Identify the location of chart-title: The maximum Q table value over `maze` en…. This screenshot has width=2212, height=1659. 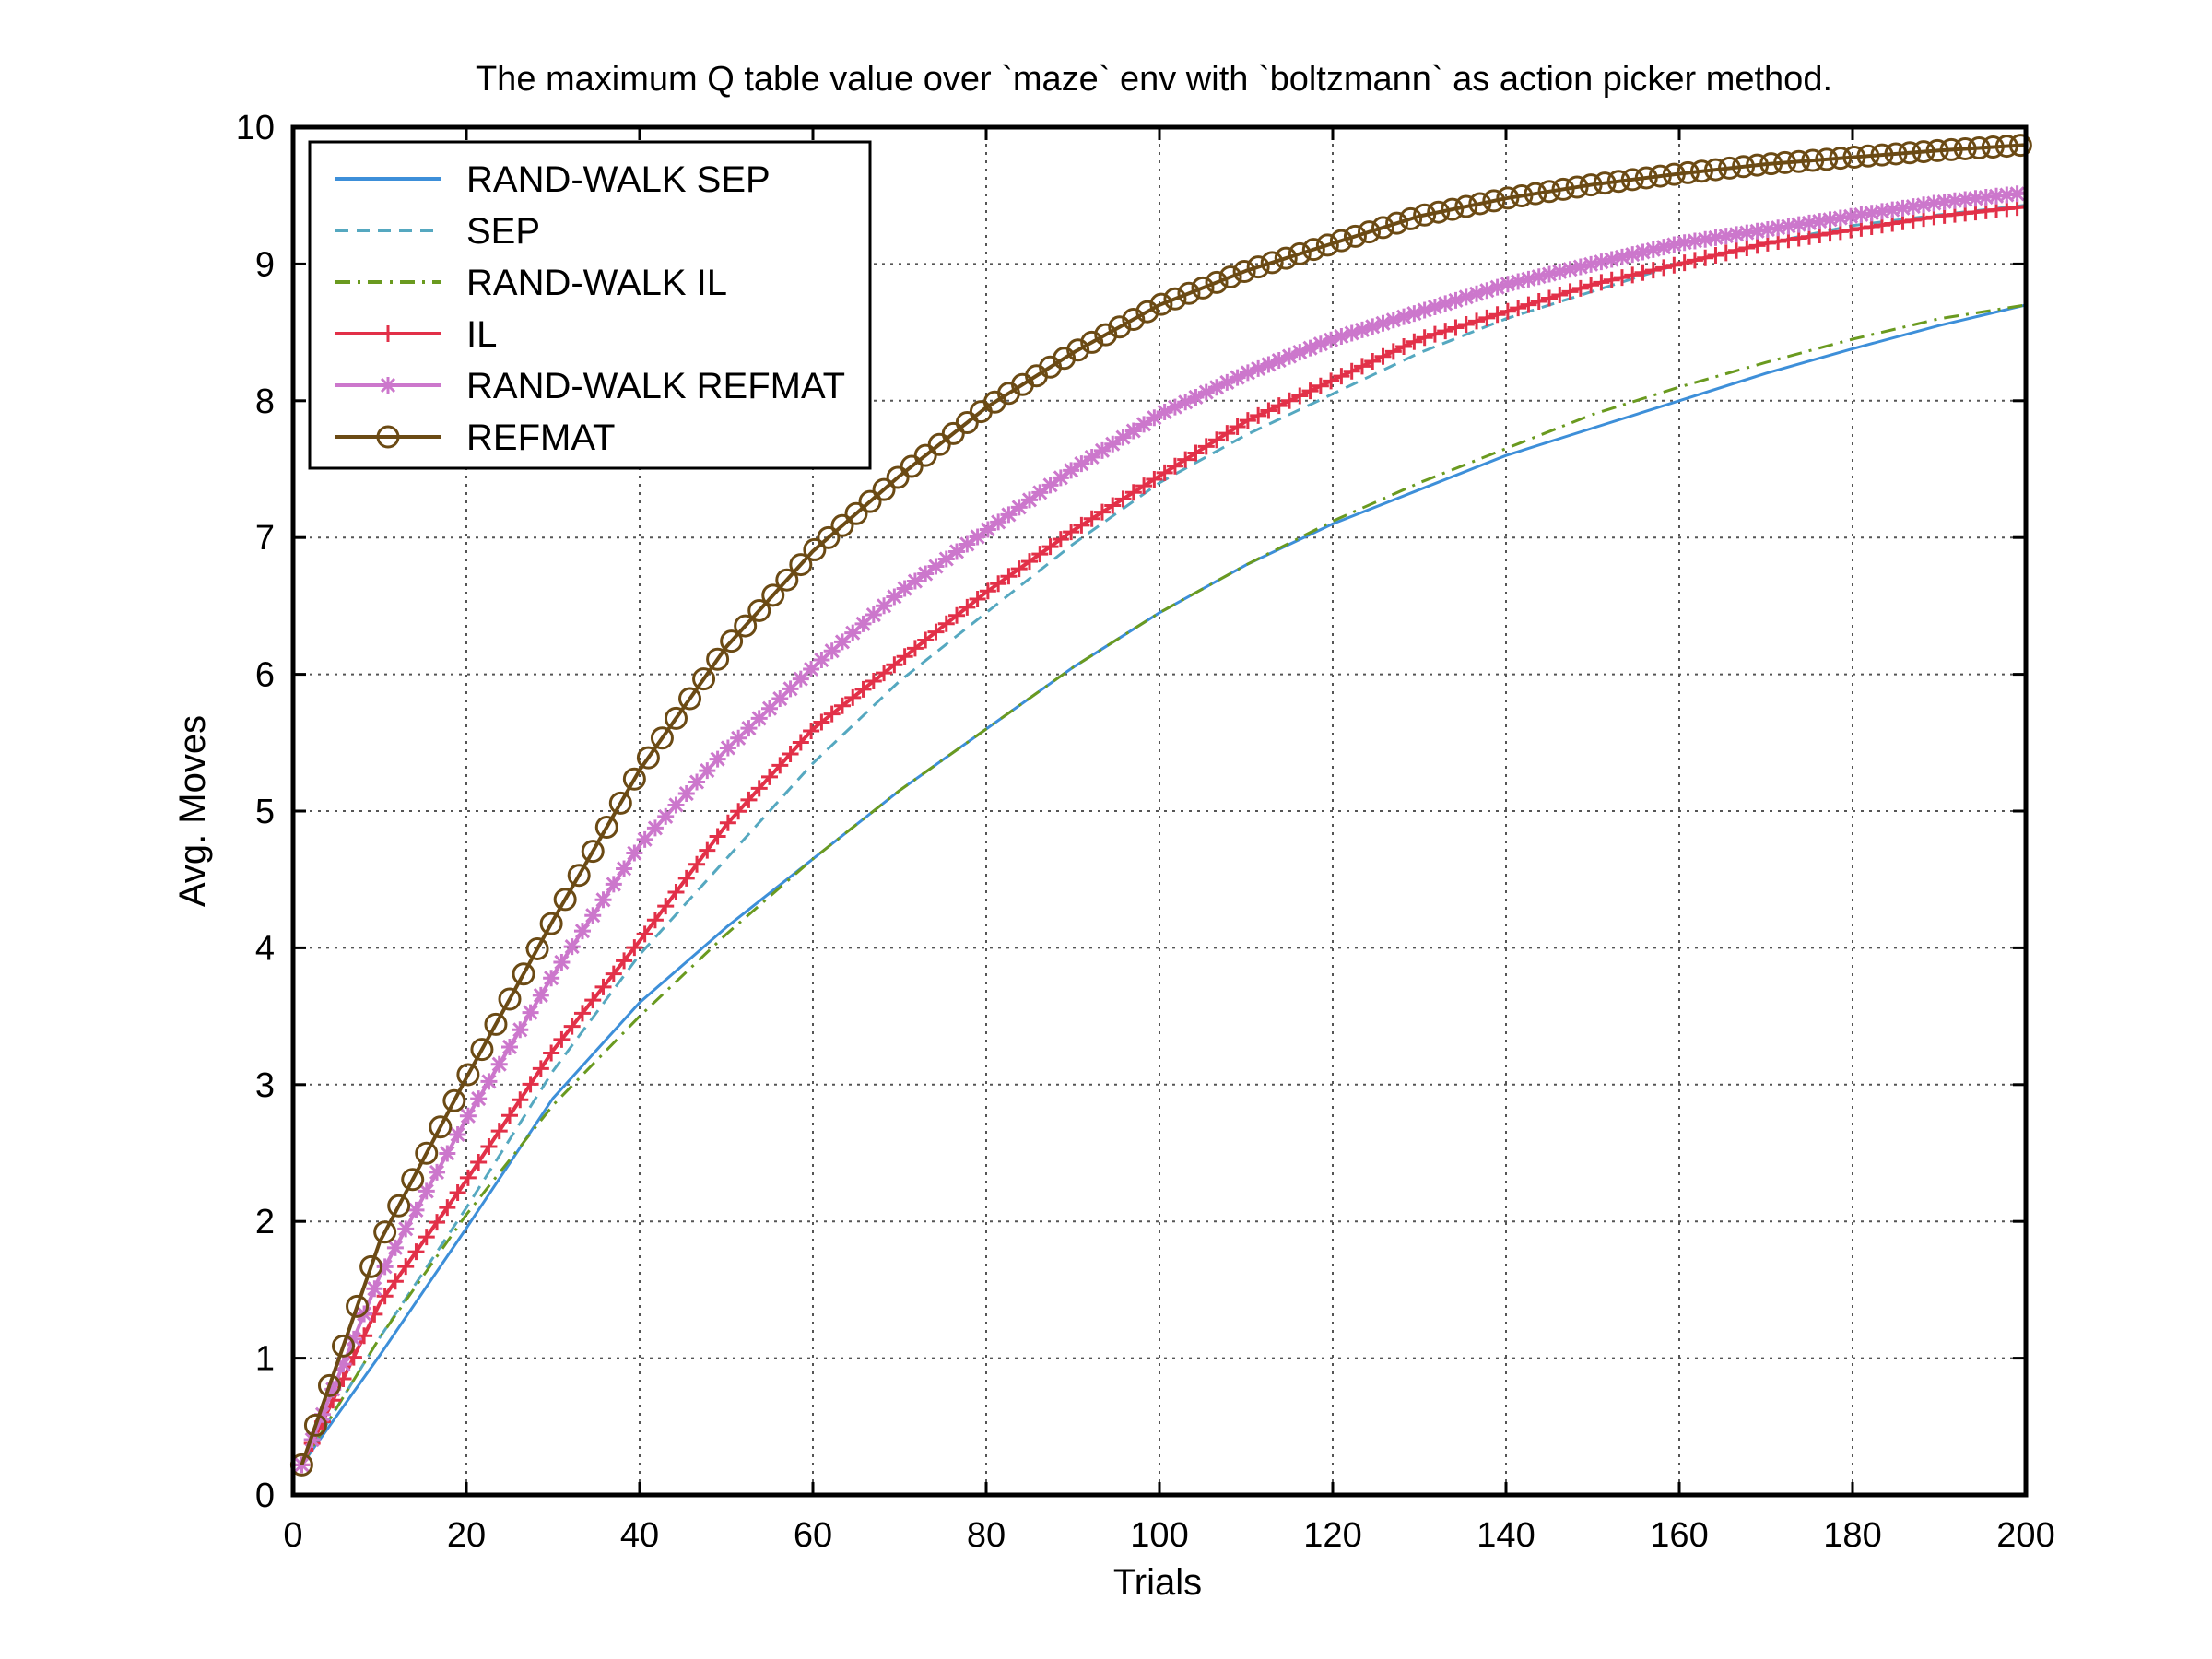
(1154, 79).